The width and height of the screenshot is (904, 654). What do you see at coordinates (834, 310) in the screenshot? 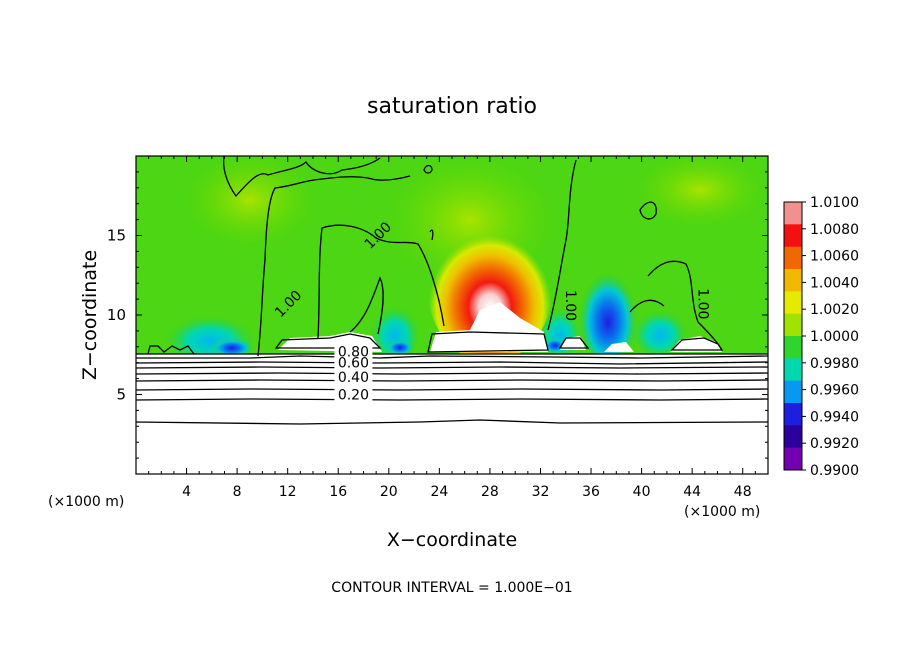
I see `colorbar-label: 1.0020` at bounding box center [834, 310].